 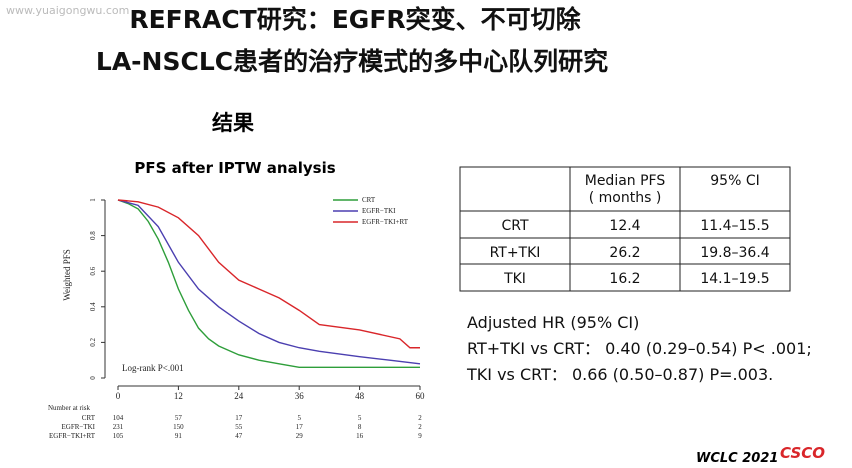 What do you see at coordinates (239, 436) in the screenshot?
I see `risk-count: 47` at bounding box center [239, 436].